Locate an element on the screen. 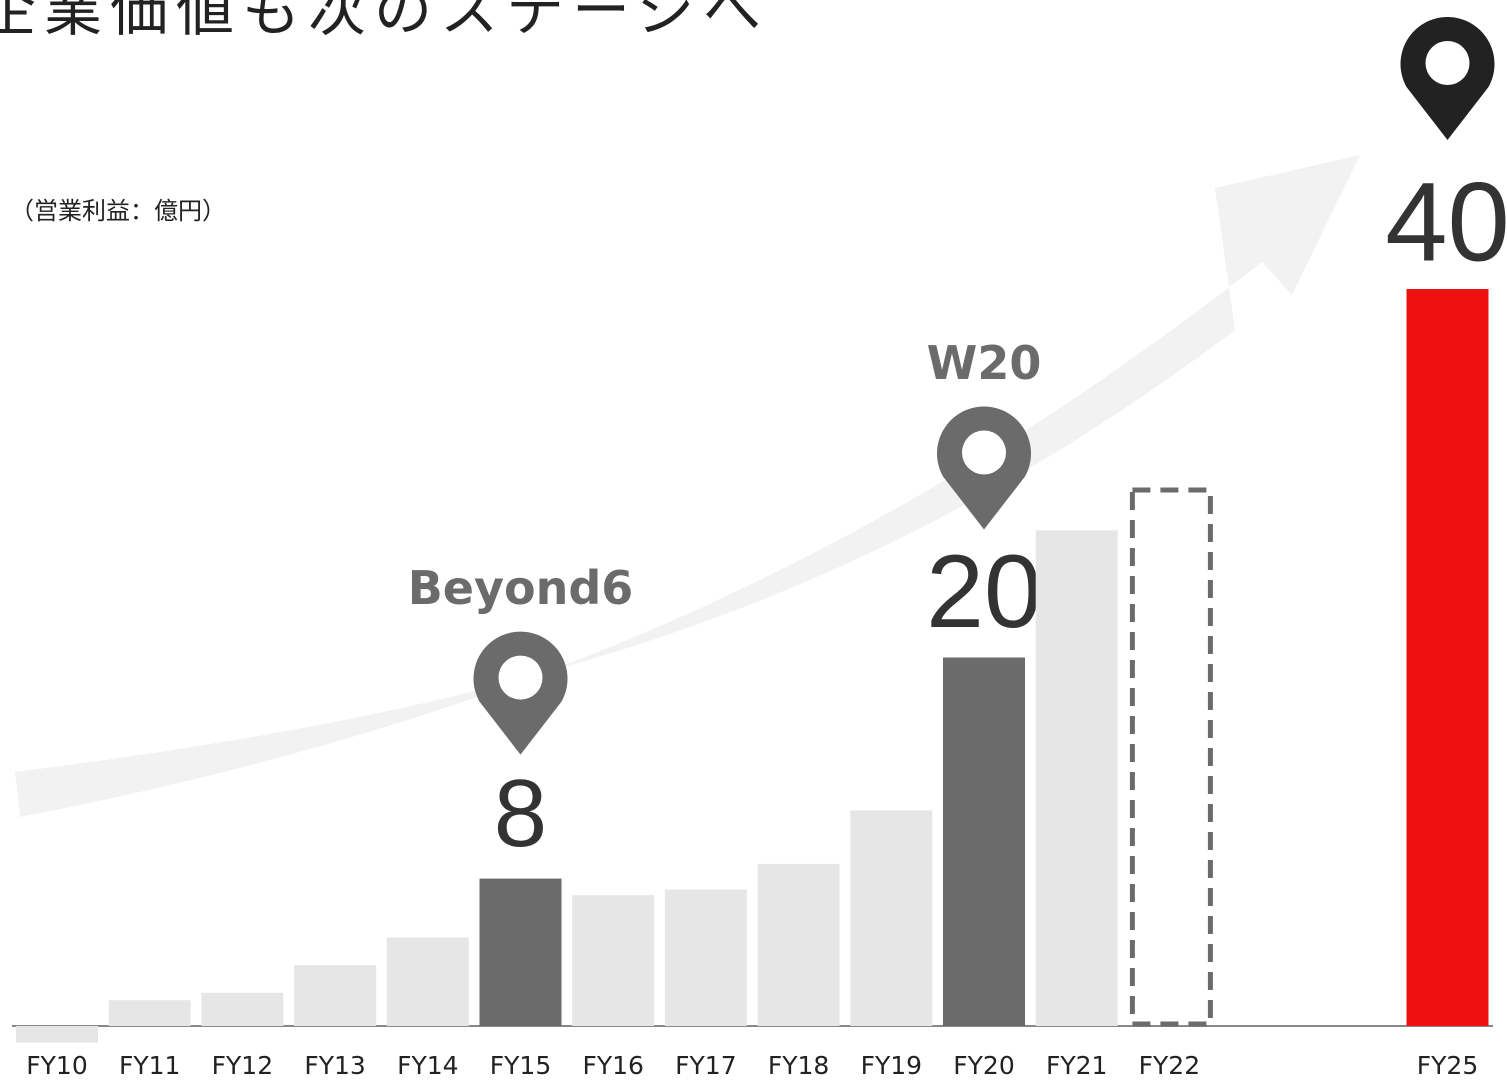 The width and height of the screenshot is (1507, 1081). x-tick-label: FY21 is located at coordinates (1076, 1065).